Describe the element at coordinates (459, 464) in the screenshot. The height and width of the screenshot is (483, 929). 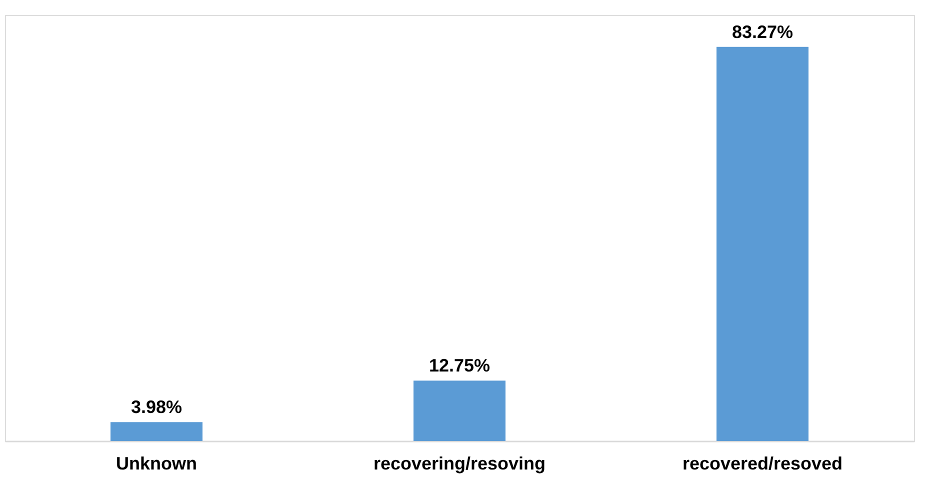
I see `x-tick-label: recovering/resoving` at that location.